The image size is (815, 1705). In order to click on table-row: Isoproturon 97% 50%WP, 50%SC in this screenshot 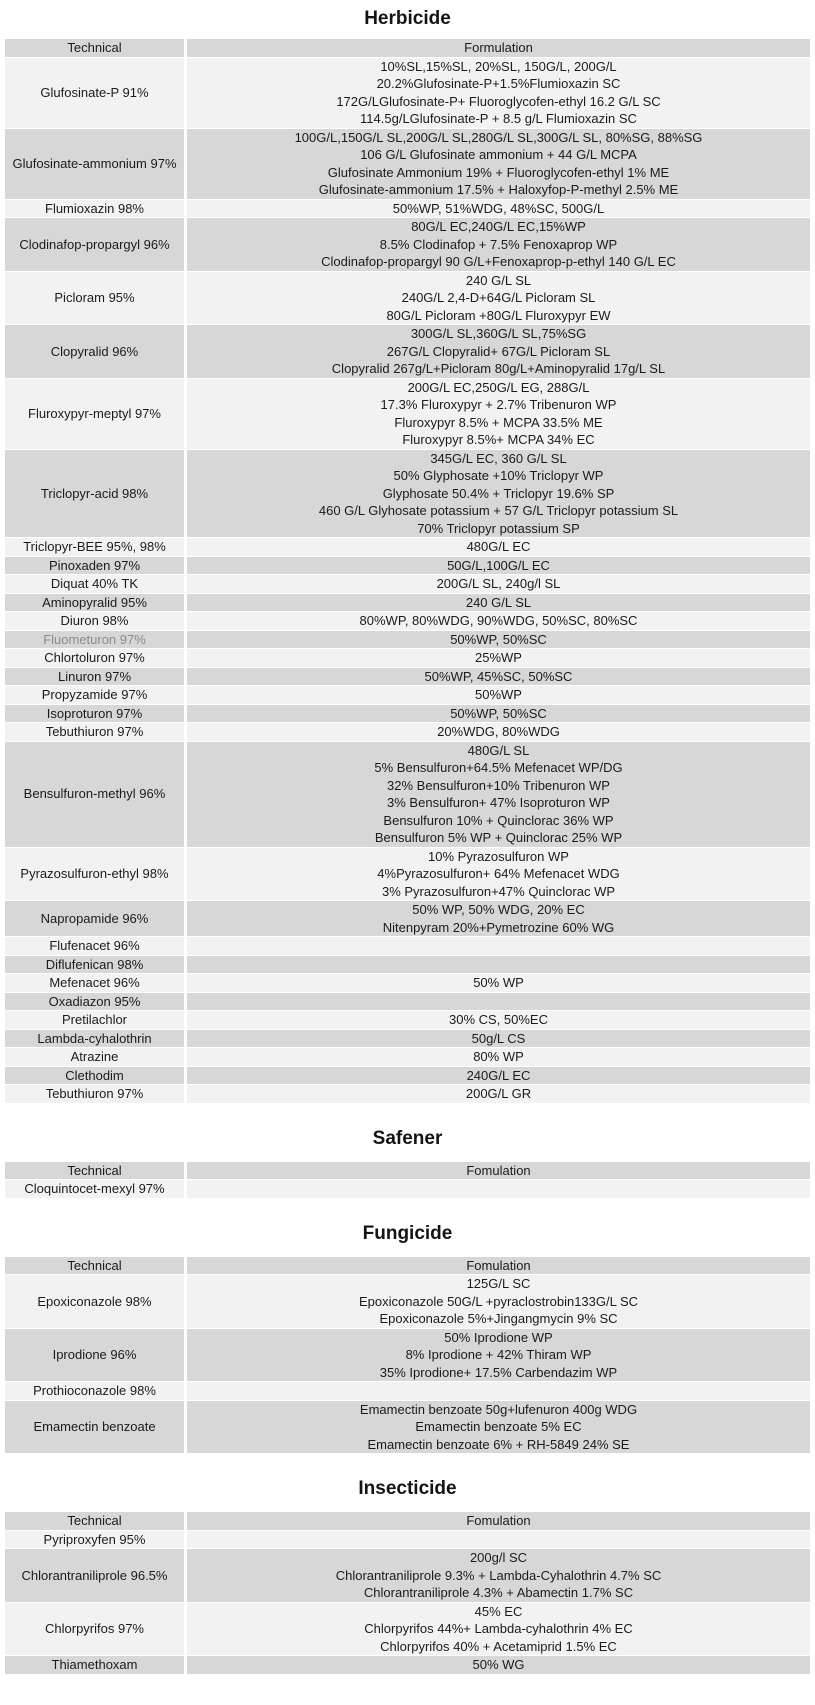, I will do `click(407, 713)`.